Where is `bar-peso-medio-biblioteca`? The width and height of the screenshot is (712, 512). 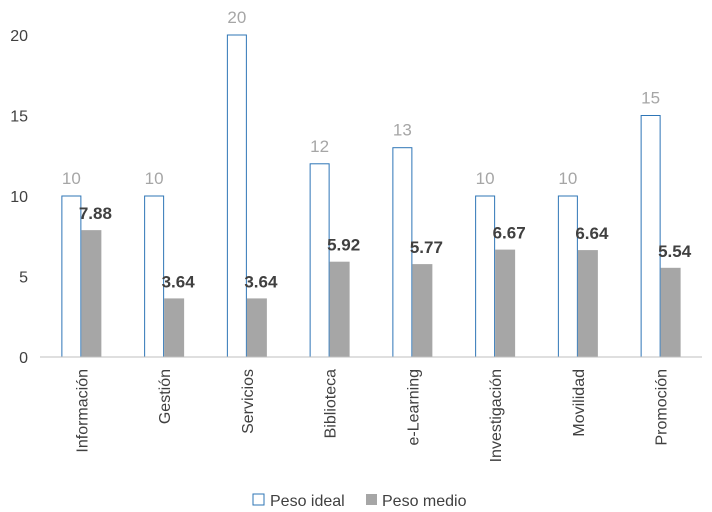
bar-peso-medio-biblioteca is located at coordinates (339, 309).